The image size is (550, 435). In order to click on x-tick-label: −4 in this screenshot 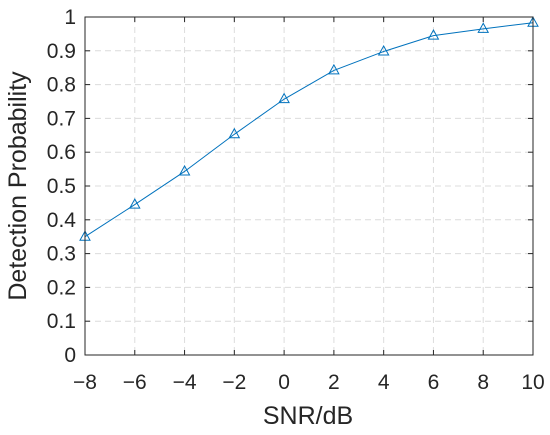, I will do `click(185, 382)`.